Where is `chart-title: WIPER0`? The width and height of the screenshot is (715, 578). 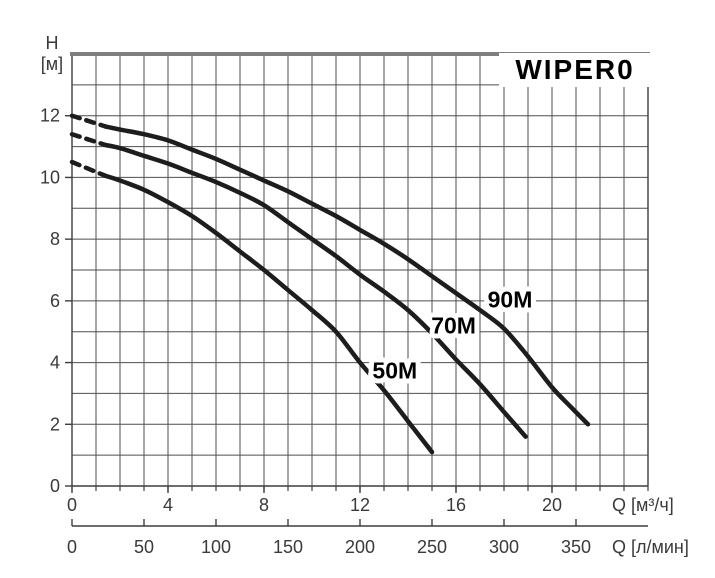 chart-title: WIPER0 is located at coordinates (575, 70).